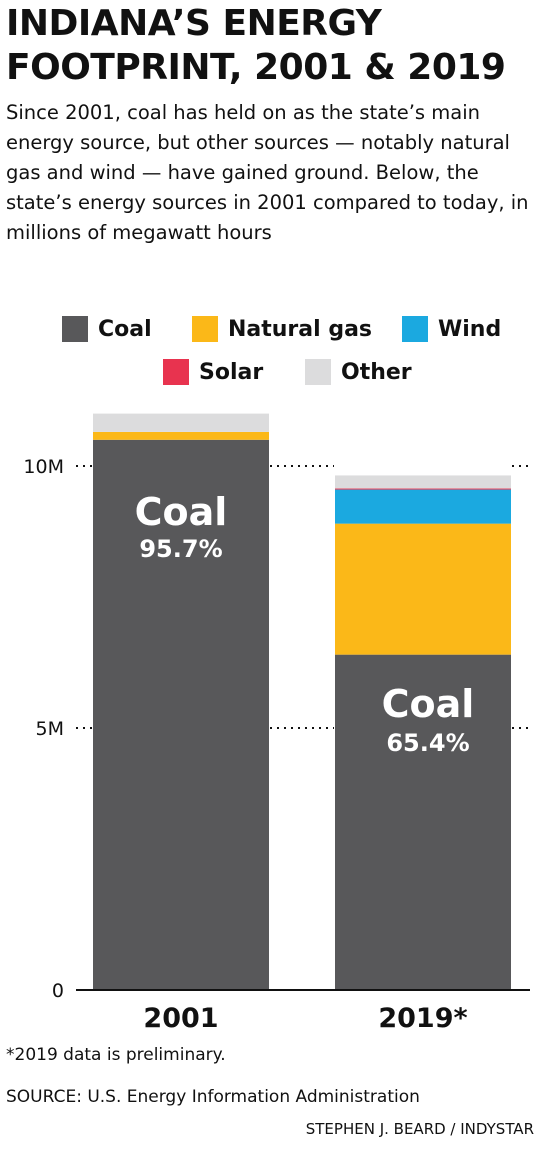 This screenshot has width=540, height=1149. What do you see at coordinates (181, 512) in the screenshot?
I see `annotation-label-2001: Coal` at bounding box center [181, 512].